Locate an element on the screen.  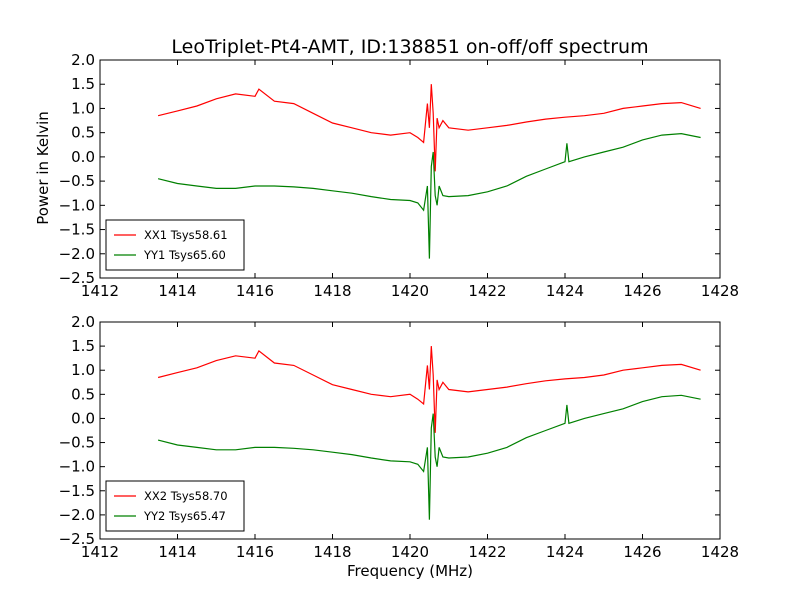
legend-label: YY1 Tsys65.60 is located at coordinates (184, 255).